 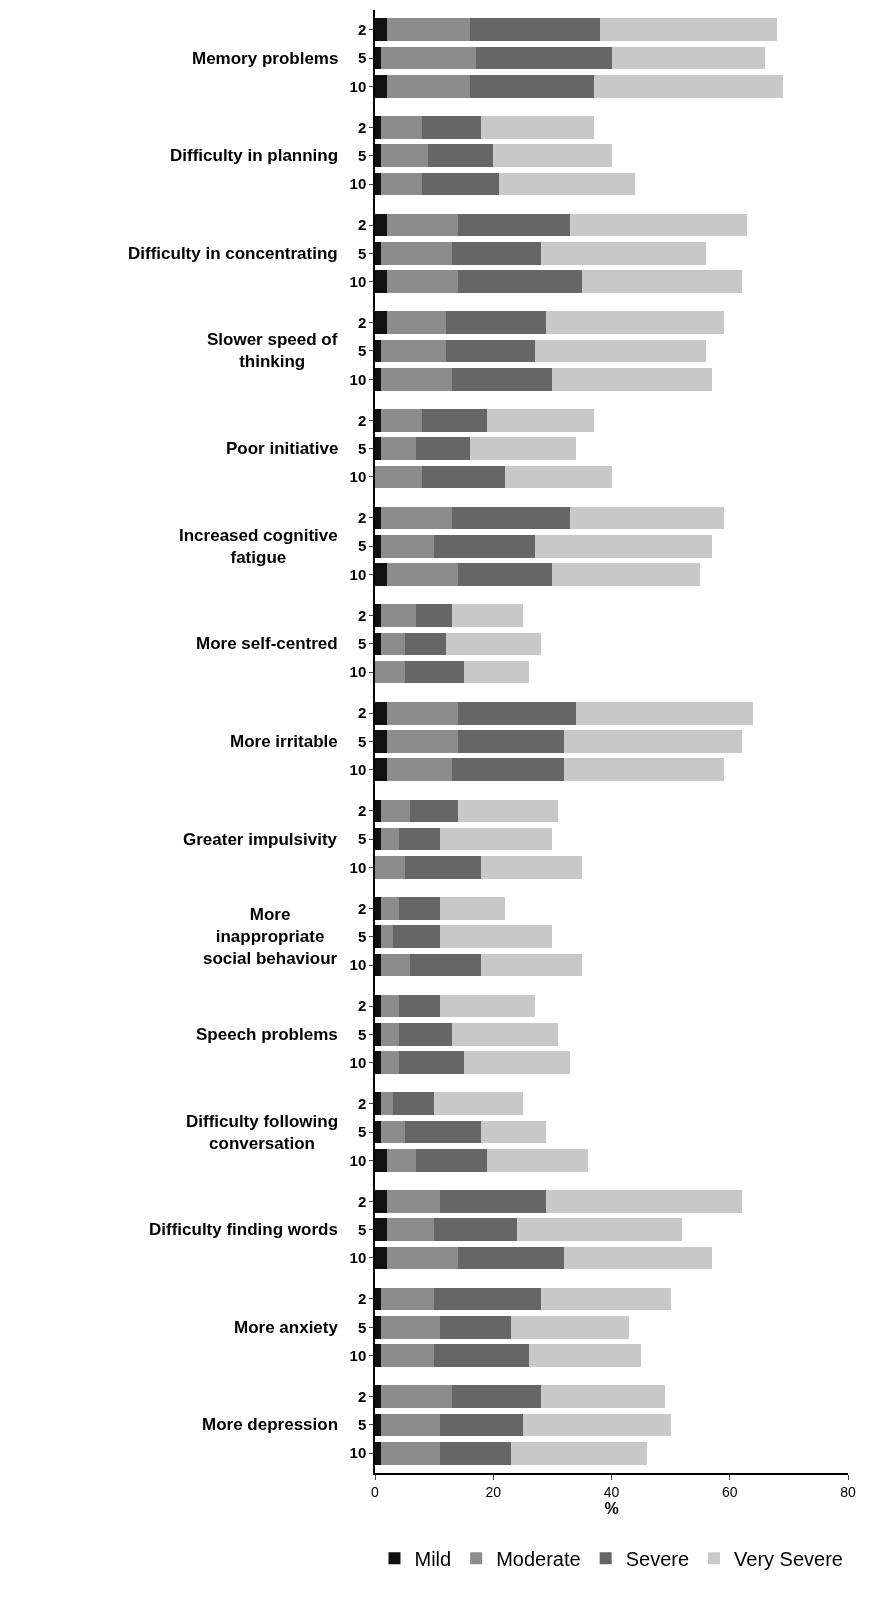 I want to click on text: Slower speed of thinking, so click(x=272, y=351).